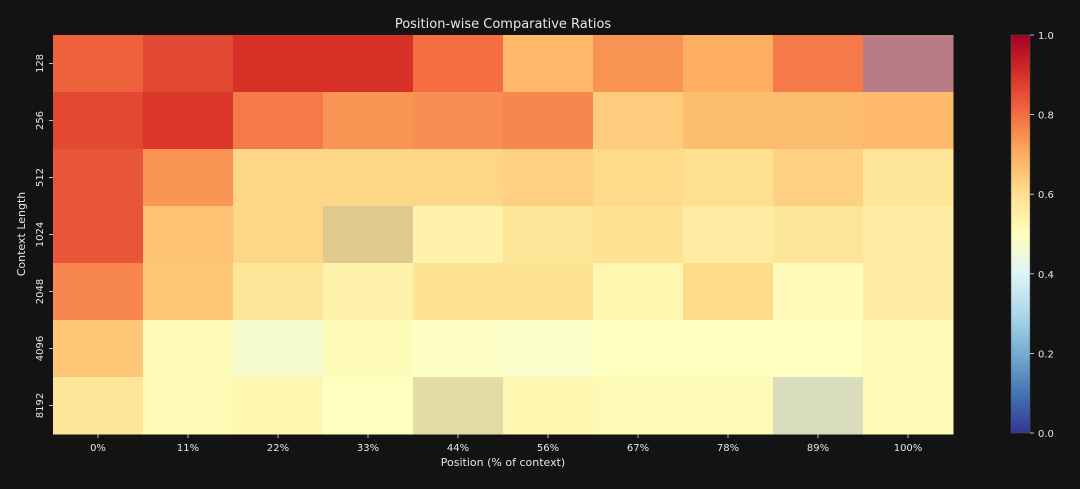  I want to click on x-tick-label: 56%, so click(548, 448).